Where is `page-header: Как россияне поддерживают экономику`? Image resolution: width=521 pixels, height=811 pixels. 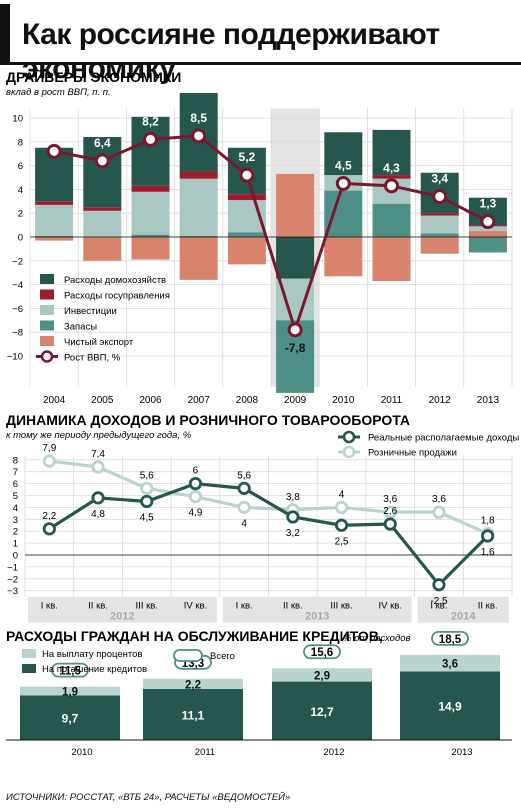 page-header: Как россияне поддерживают экономику is located at coordinates (260, 42).